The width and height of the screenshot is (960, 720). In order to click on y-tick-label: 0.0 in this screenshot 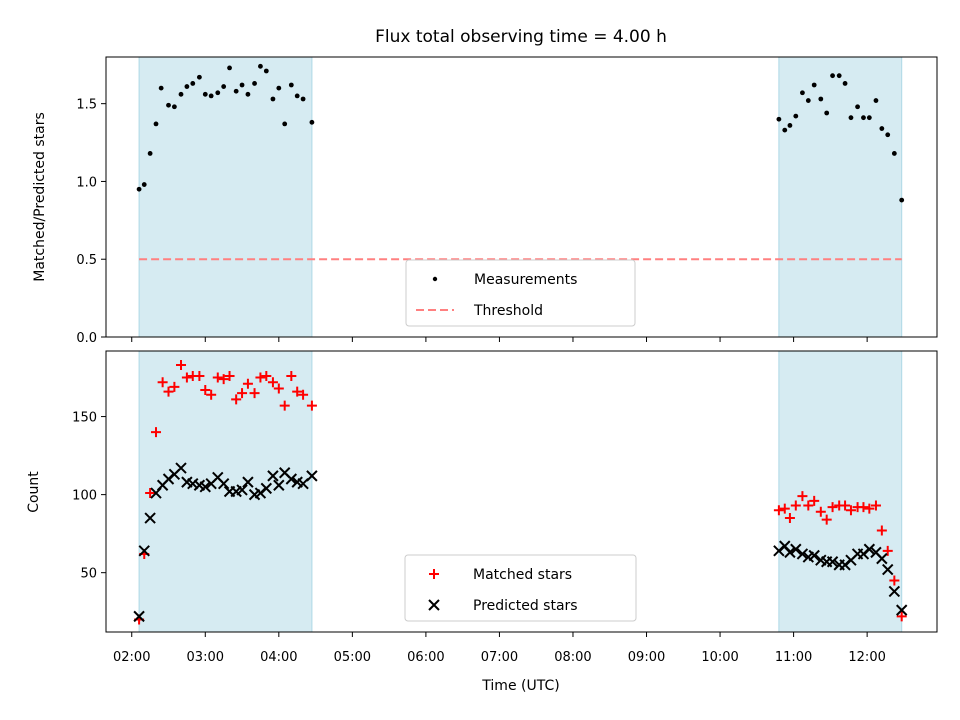, I will do `click(86, 338)`.